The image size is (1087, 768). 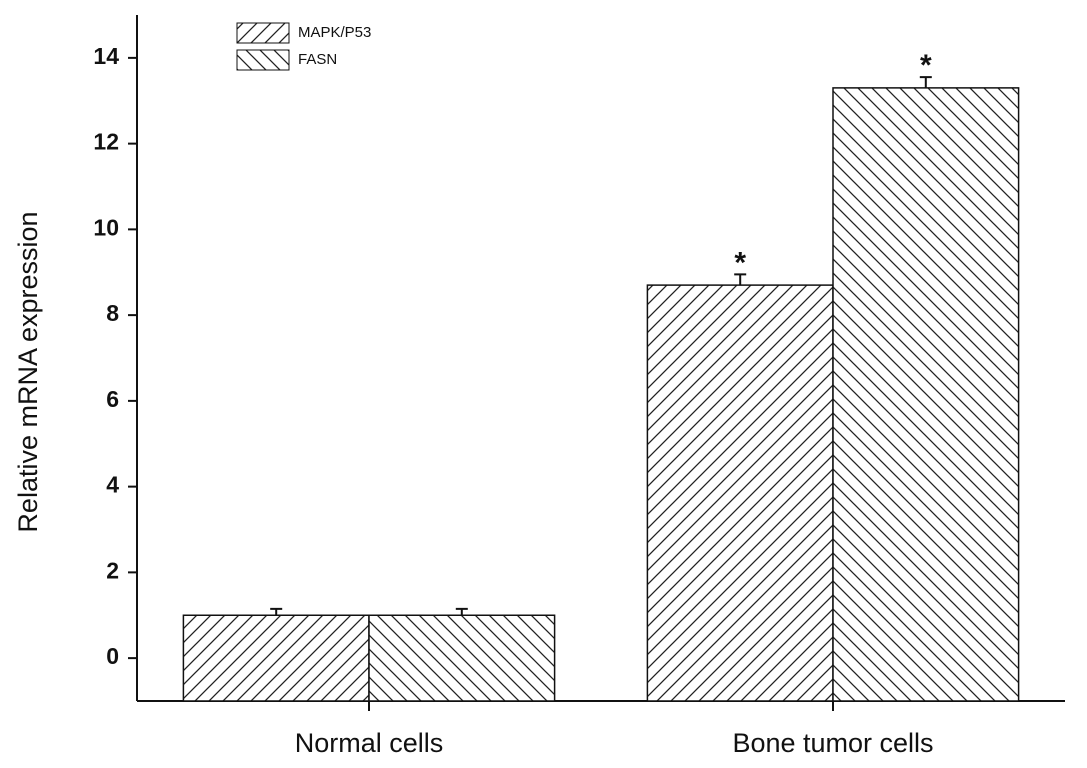 What do you see at coordinates (106, 56) in the screenshot?
I see `y-tick-label: 14` at bounding box center [106, 56].